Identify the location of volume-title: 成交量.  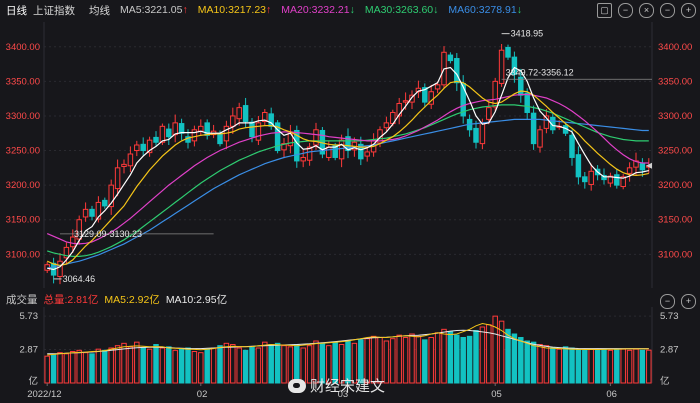
(22, 299).